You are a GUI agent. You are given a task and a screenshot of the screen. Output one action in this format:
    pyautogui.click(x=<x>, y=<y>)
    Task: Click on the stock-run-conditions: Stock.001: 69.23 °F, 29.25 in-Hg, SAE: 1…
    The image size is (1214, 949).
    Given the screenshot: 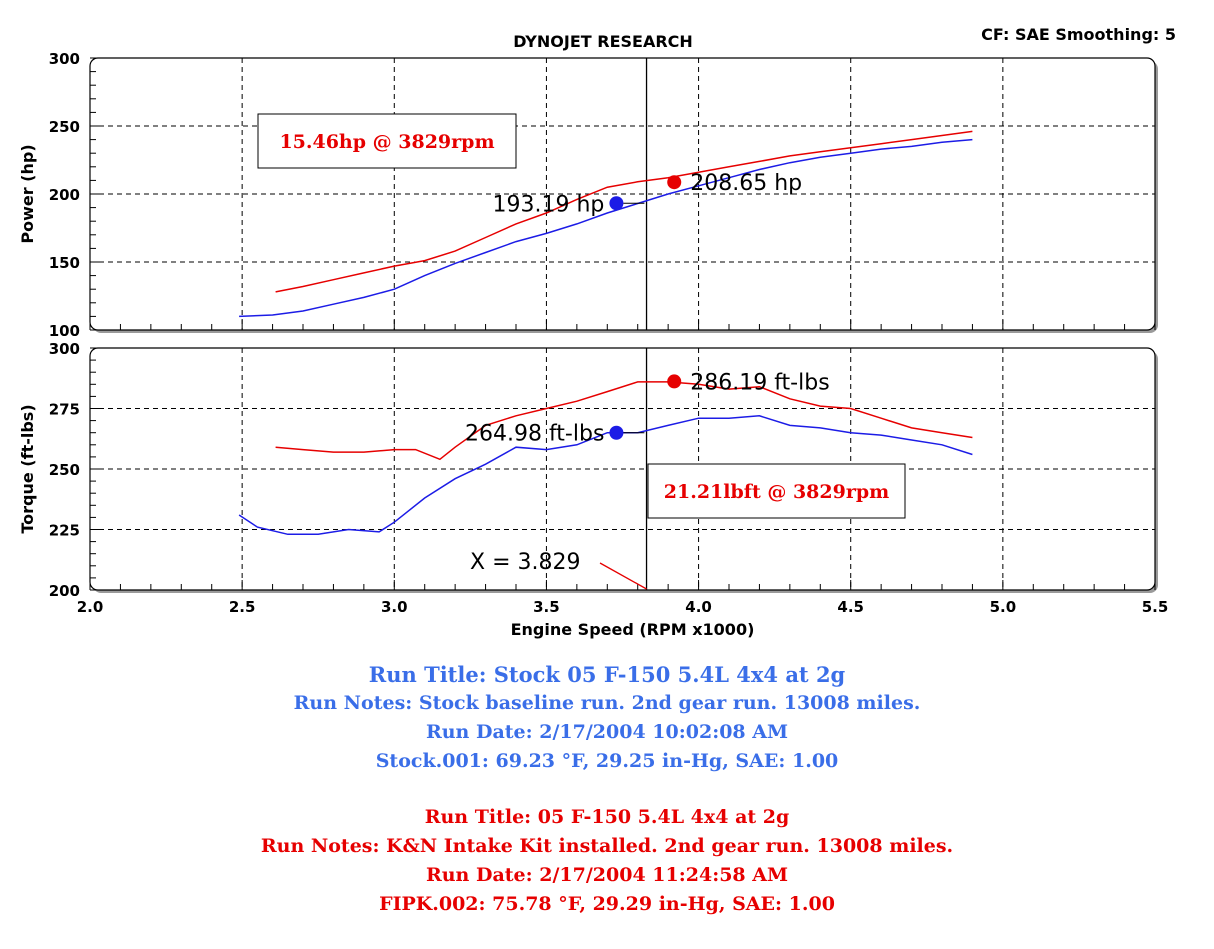 What is the action you would take?
    pyautogui.click(x=607, y=761)
    